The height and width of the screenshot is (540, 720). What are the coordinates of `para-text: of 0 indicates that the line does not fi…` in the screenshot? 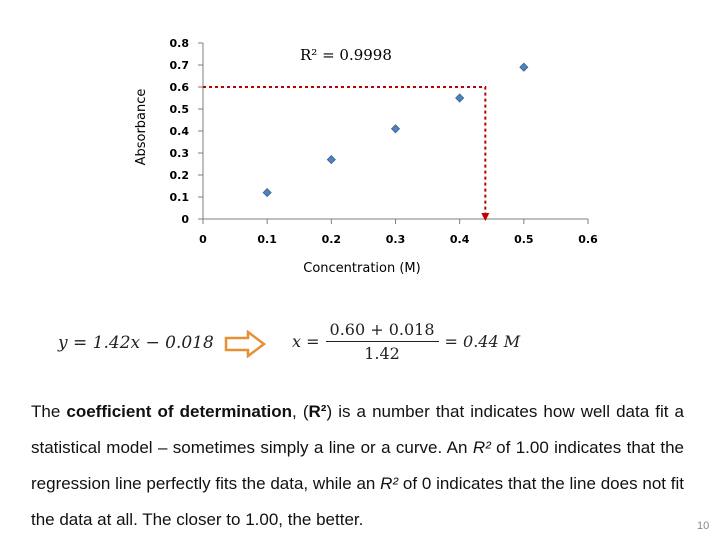 It's located at (358, 501).